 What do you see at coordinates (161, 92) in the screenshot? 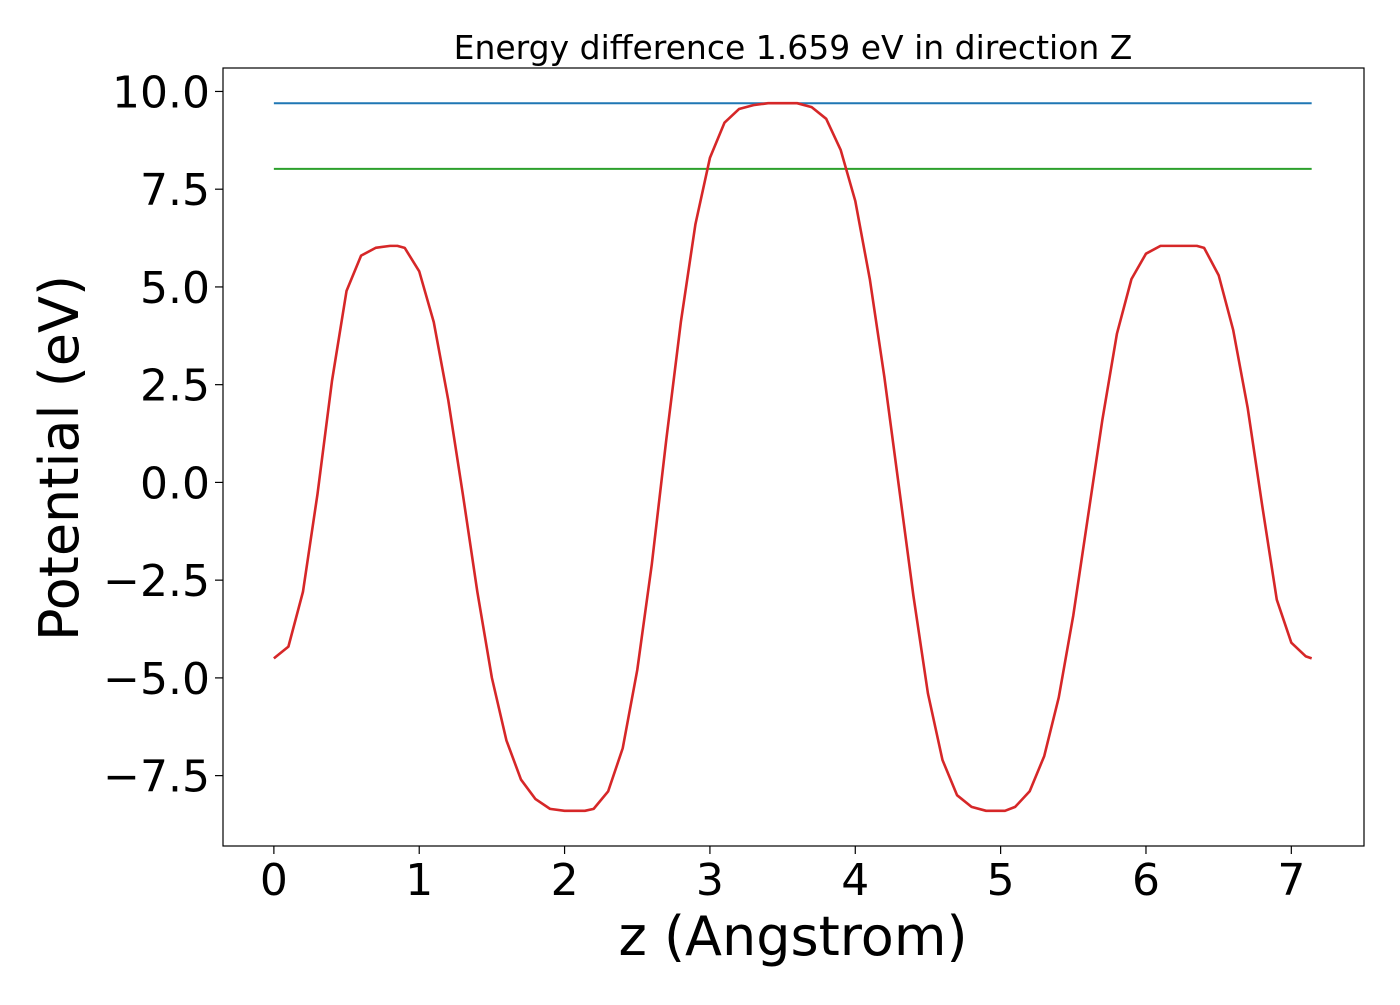
I see `y-tick-label: 10.0` at bounding box center [161, 92].